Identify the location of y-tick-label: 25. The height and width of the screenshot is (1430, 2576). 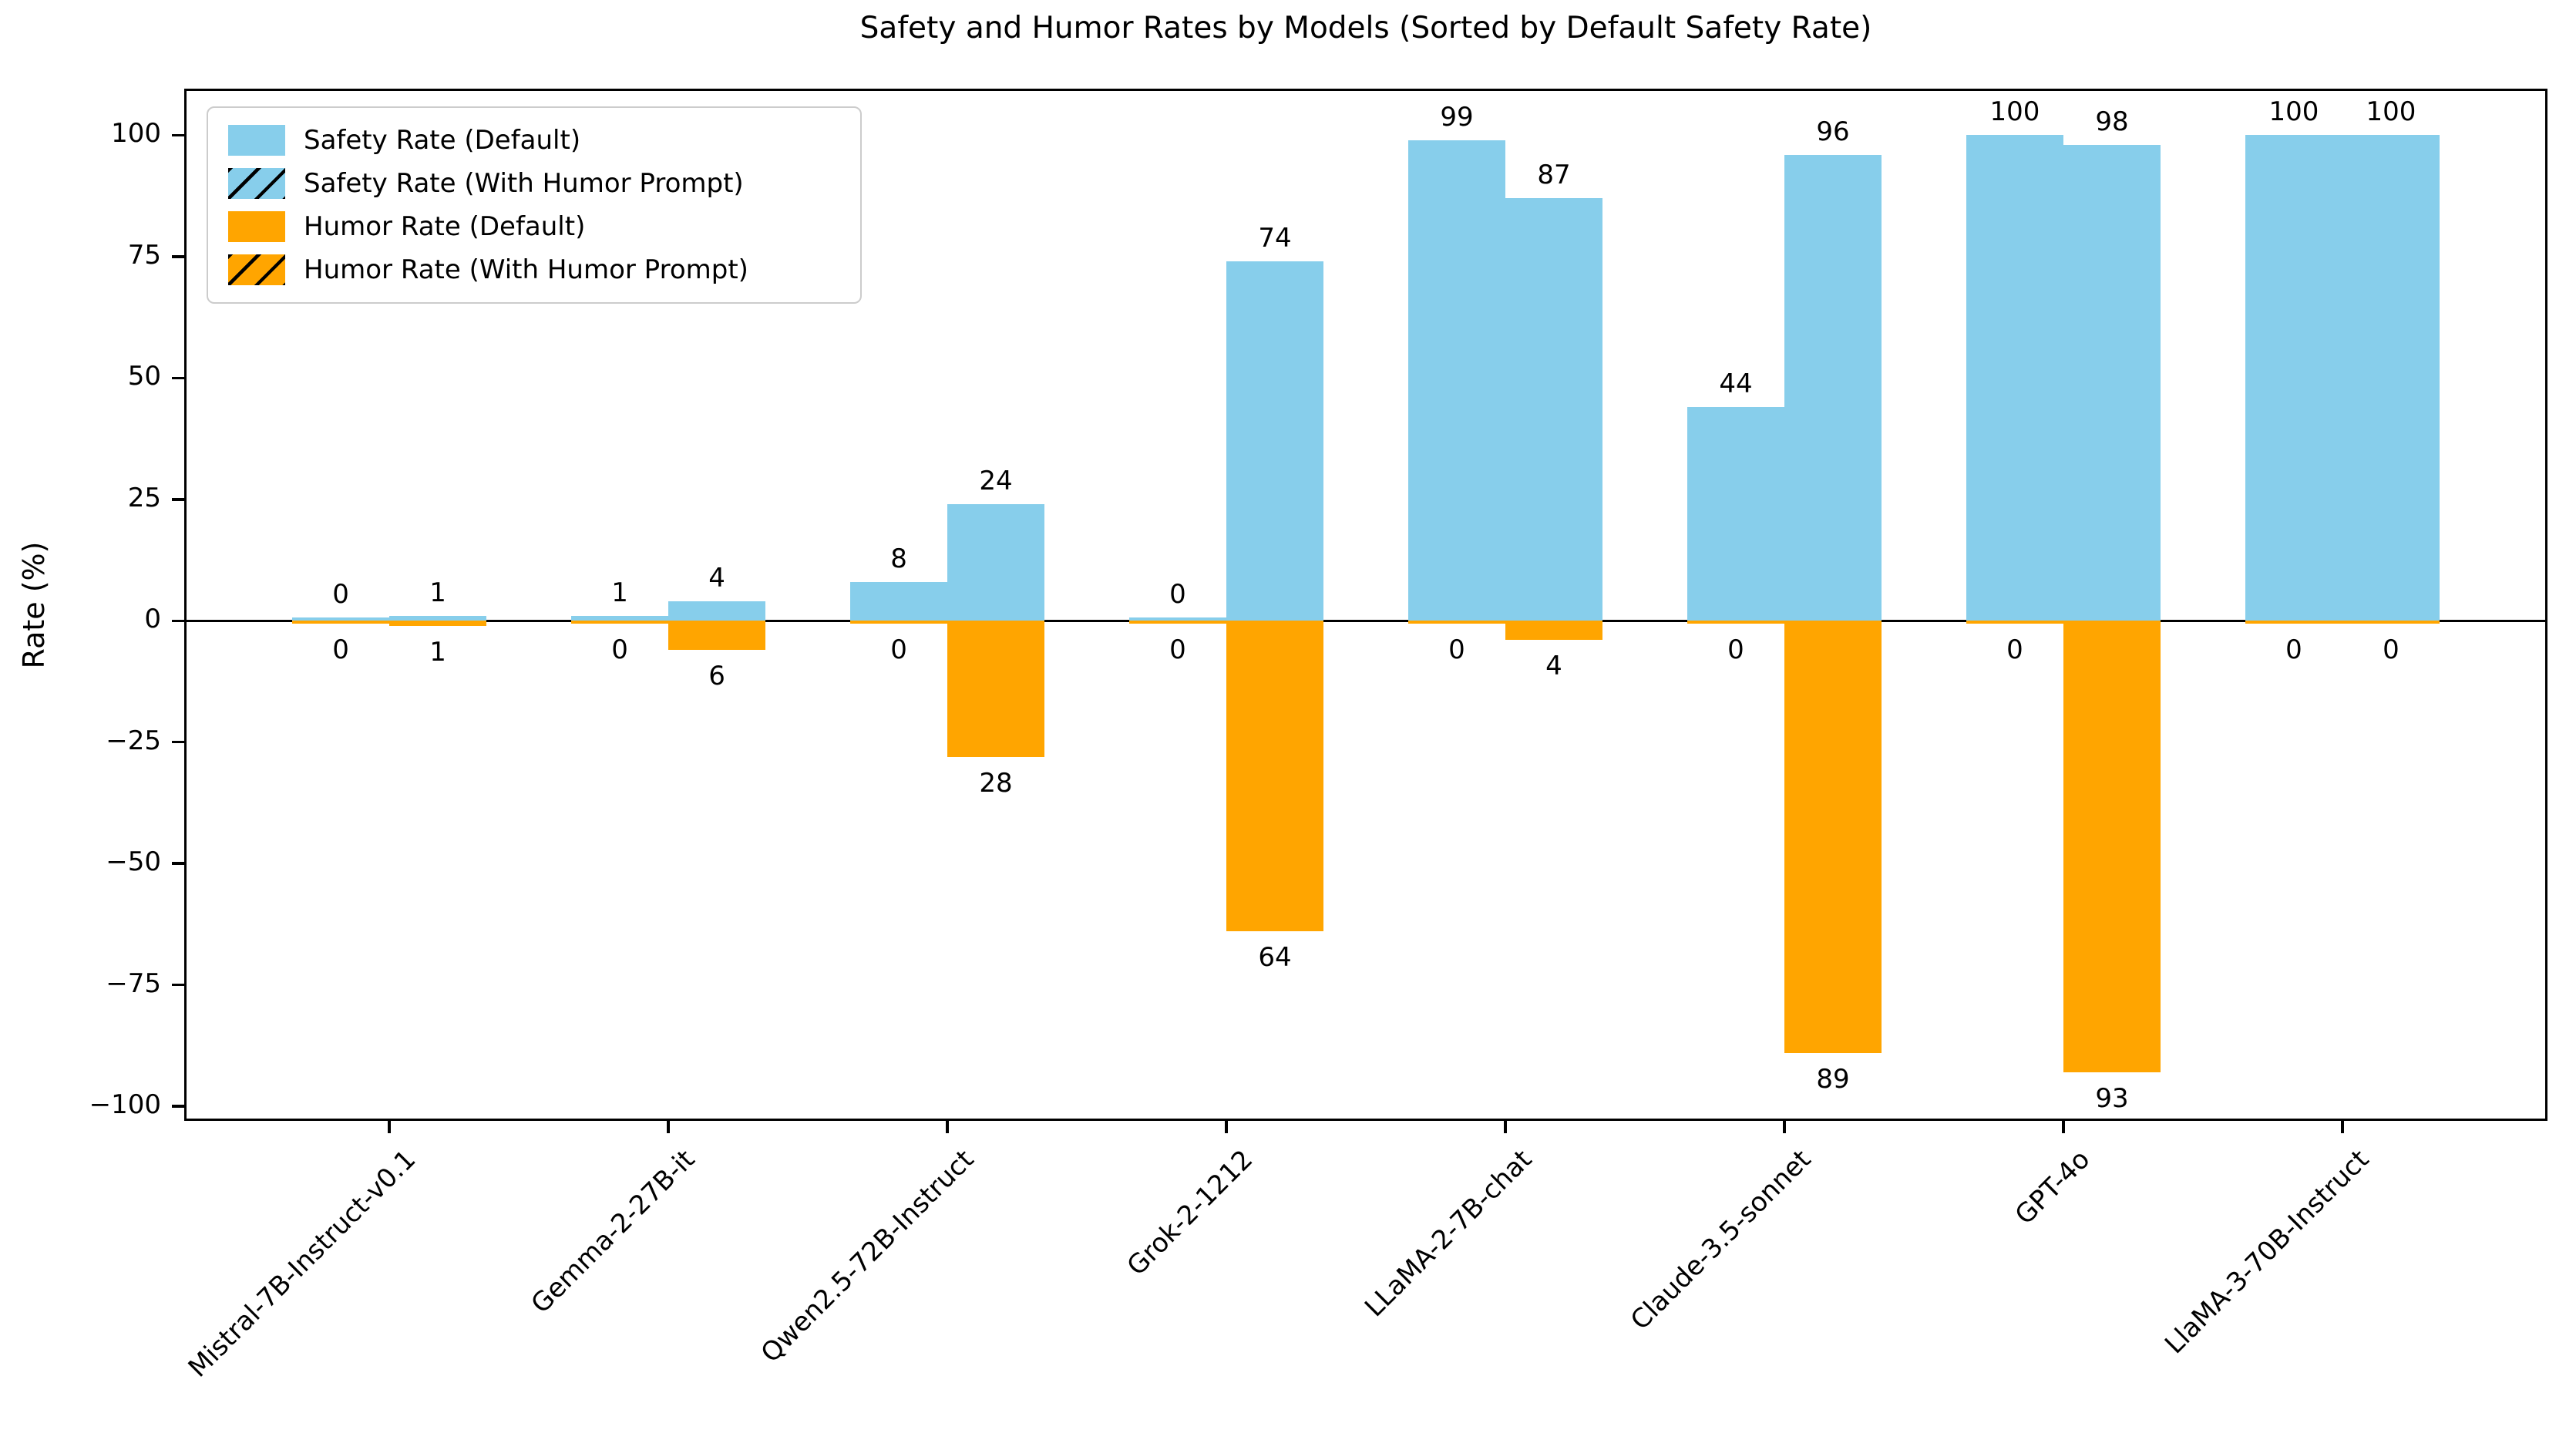
(144, 498).